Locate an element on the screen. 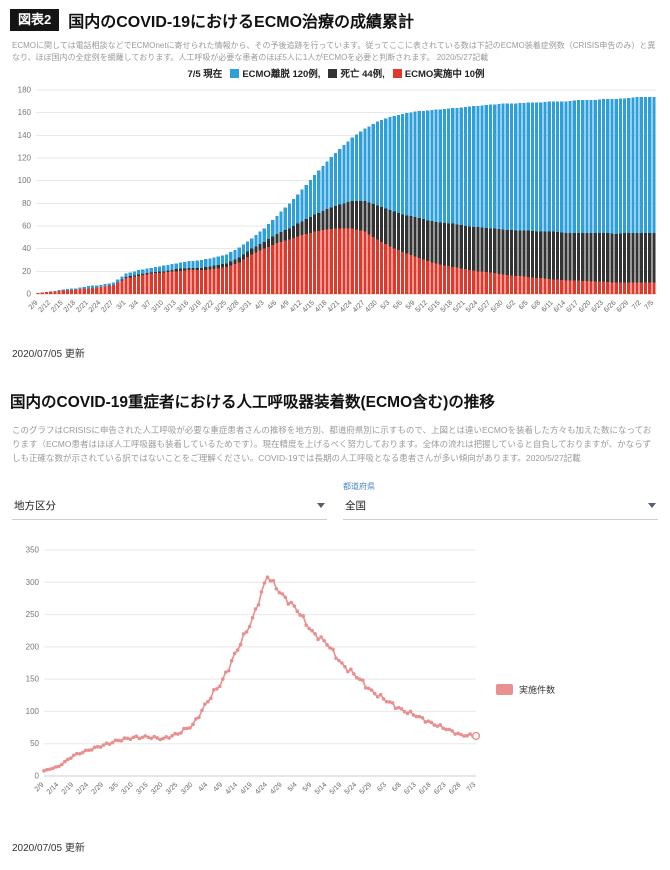 The height and width of the screenshot is (870, 670). svg-text: 6/18 is located at coordinates (425, 789).